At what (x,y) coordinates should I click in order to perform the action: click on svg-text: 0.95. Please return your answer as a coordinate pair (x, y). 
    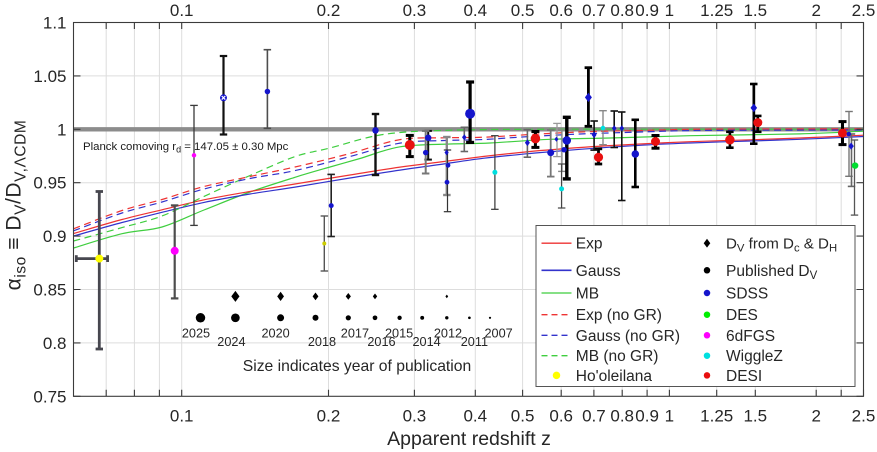
    Looking at the image, I should click on (49, 183).